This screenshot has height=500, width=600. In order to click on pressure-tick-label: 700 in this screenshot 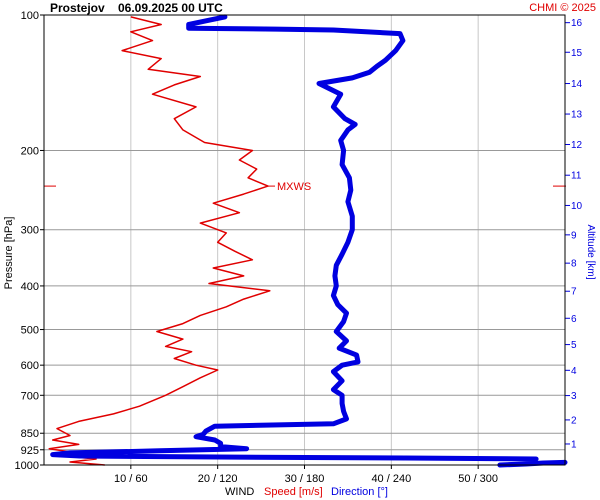, I will do `click(30, 396)`.